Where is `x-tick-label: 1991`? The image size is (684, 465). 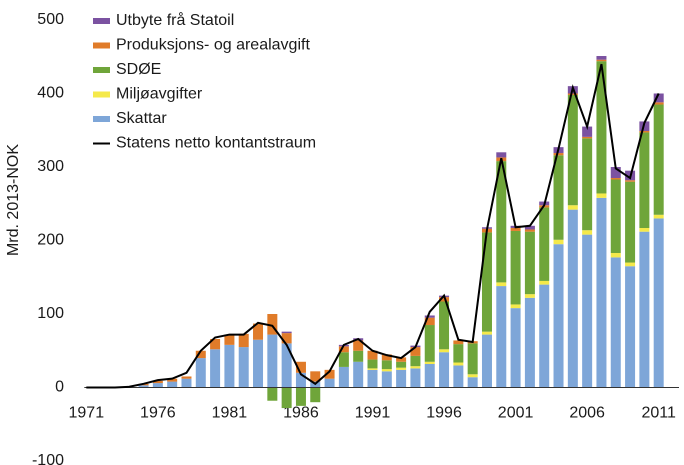 x-tick-label: 1991 is located at coordinates (373, 413).